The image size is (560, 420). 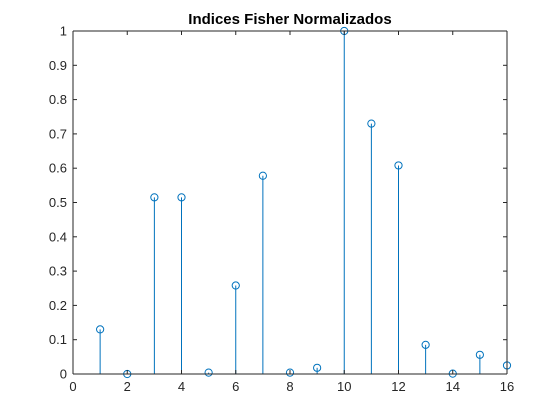 What do you see at coordinates (63, 31) in the screenshot?
I see `y-tick-label: 1` at bounding box center [63, 31].